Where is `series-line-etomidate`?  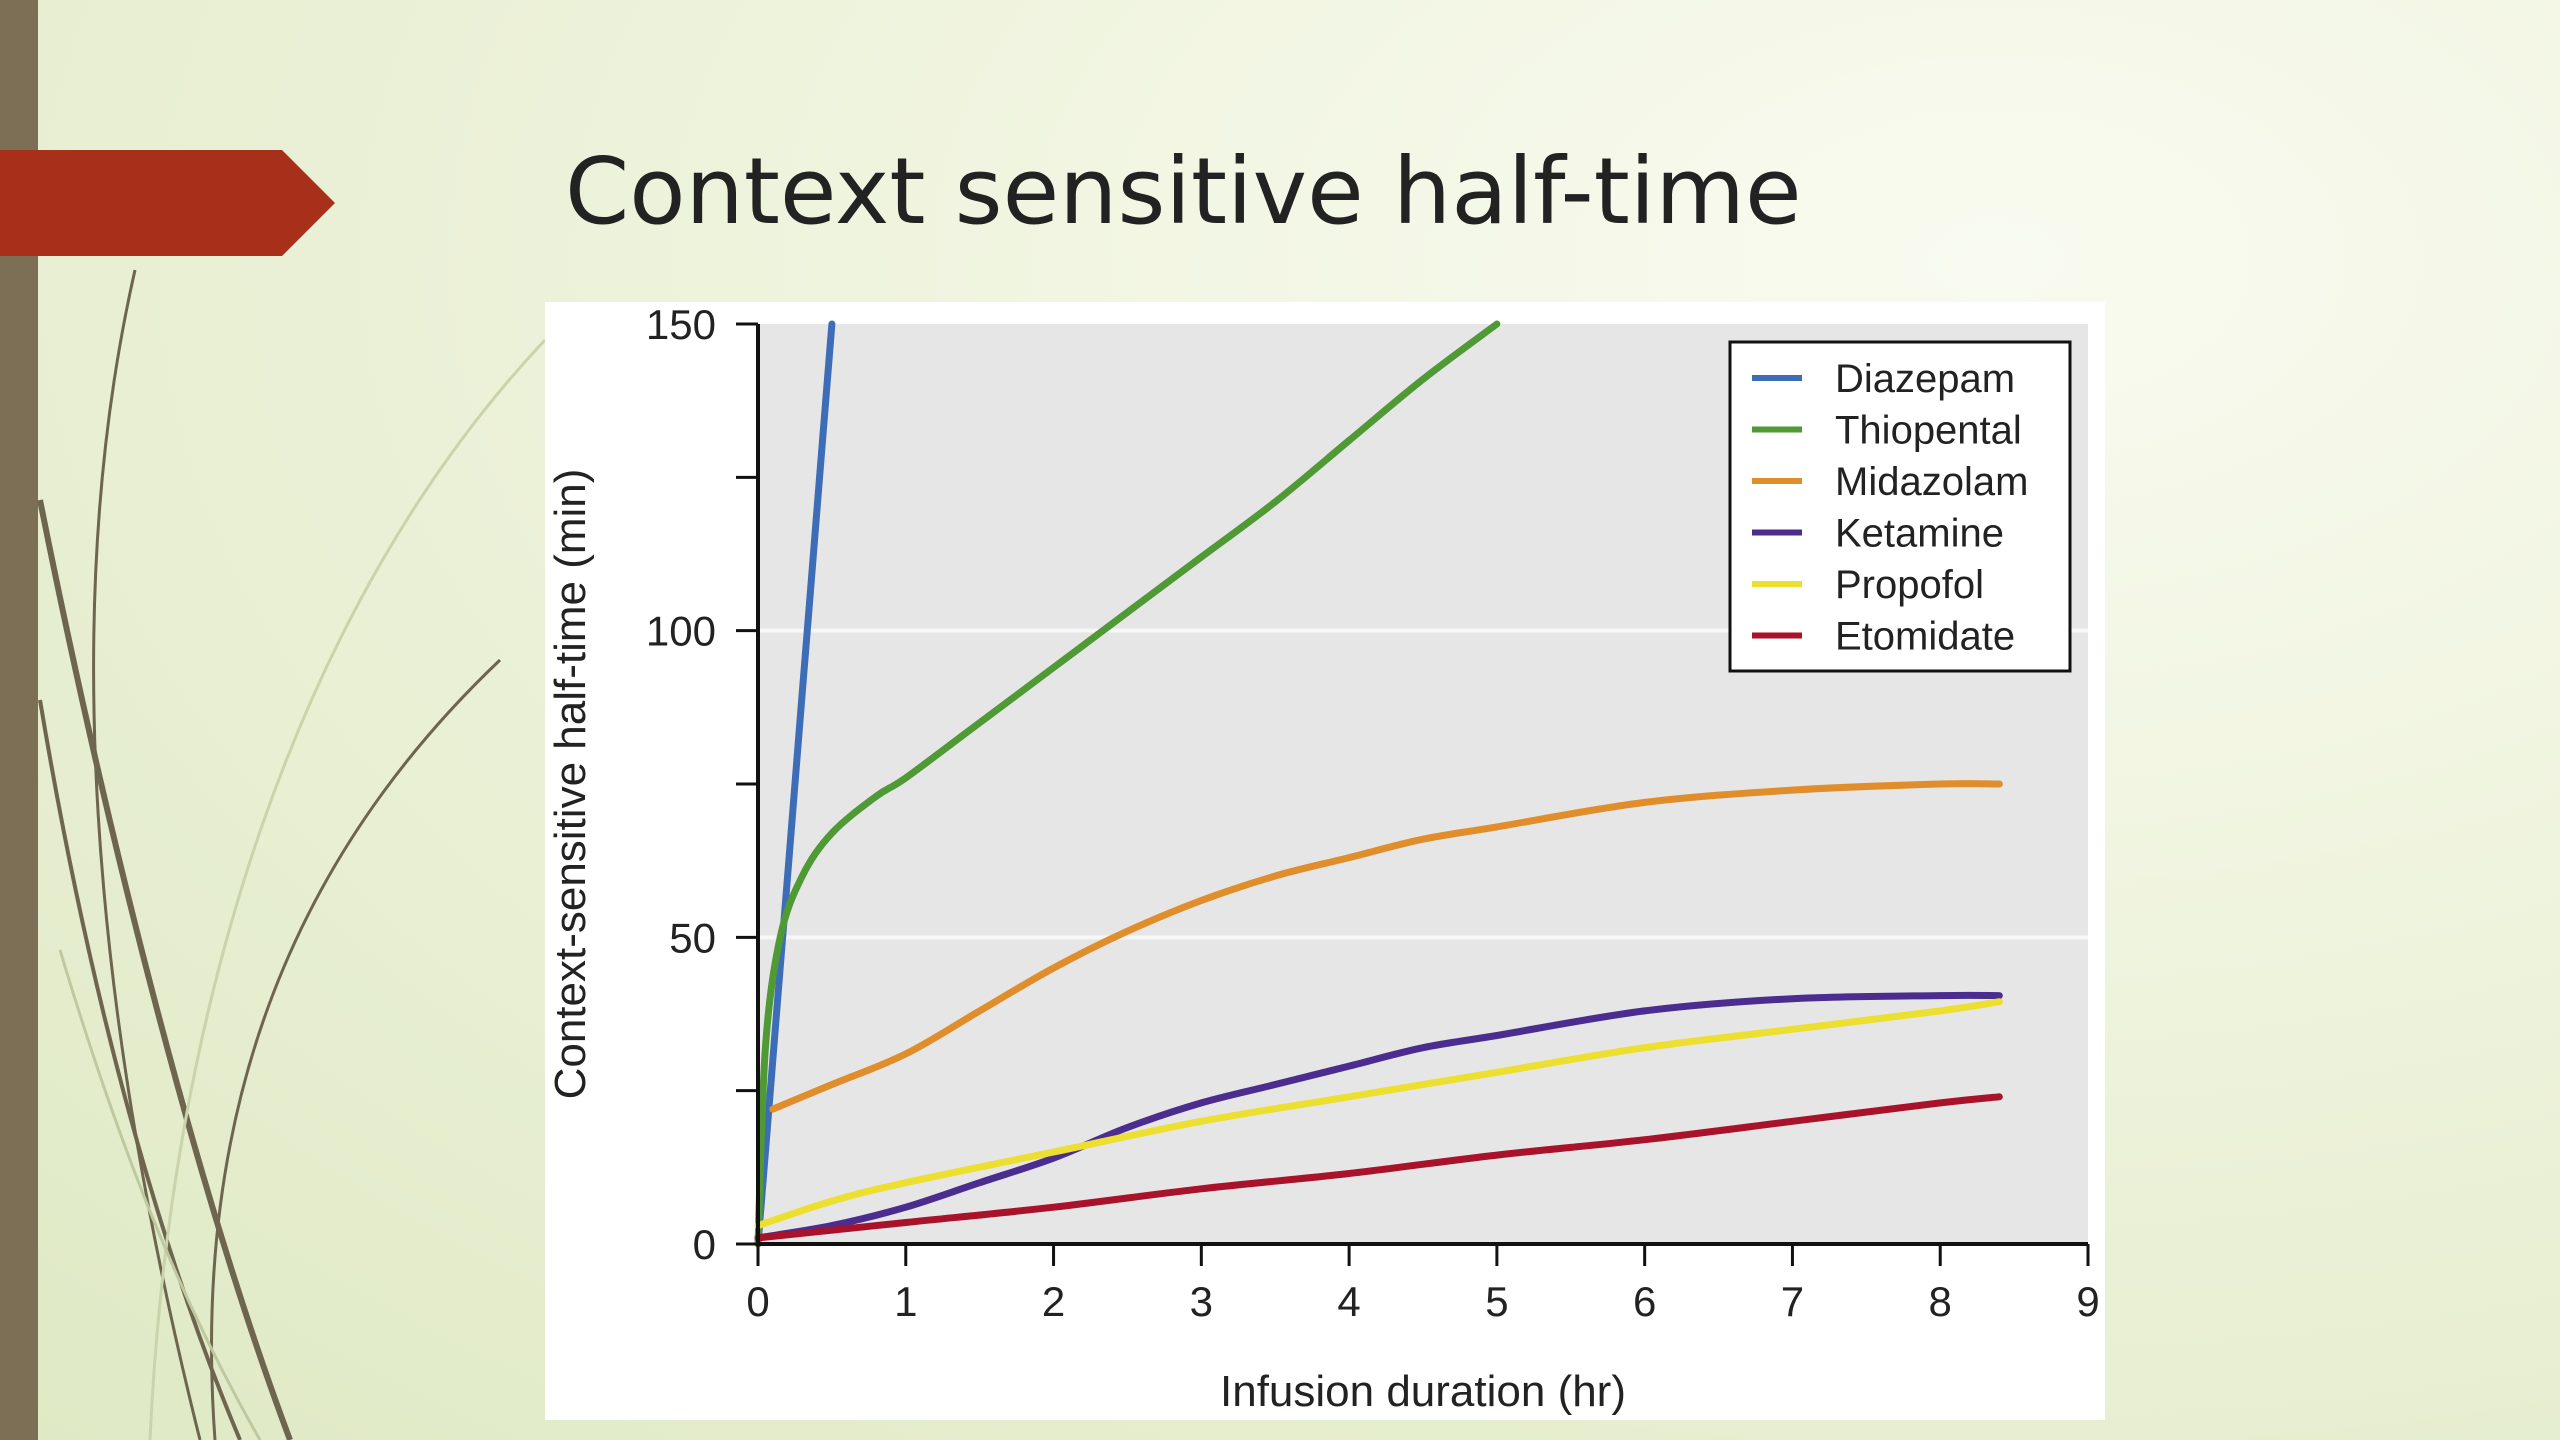
series-line-etomidate is located at coordinates (1378, 1167).